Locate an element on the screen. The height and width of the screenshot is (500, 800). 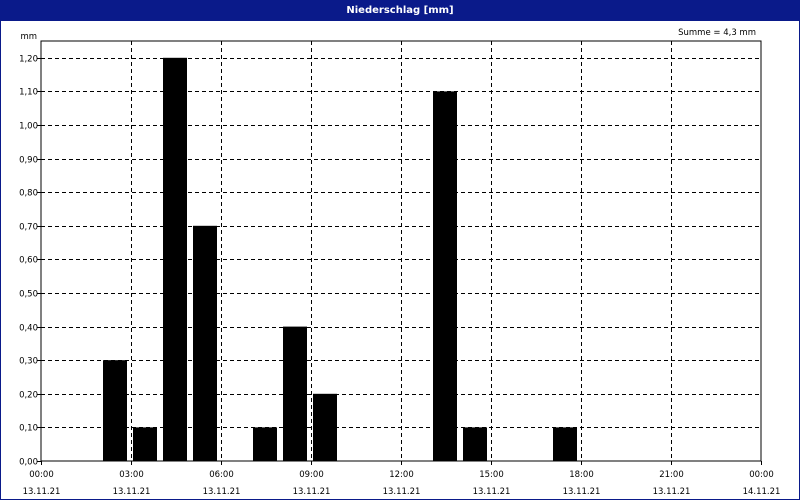
x-tick-time: 06:00 is located at coordinates (221, 475).